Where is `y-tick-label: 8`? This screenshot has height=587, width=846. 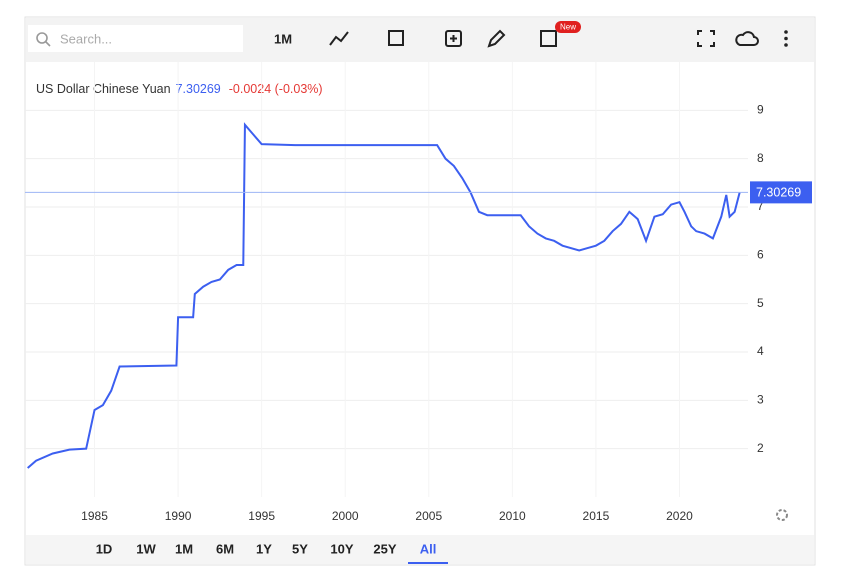 y-tick-label: 8 is located at coordinates (760, 158).